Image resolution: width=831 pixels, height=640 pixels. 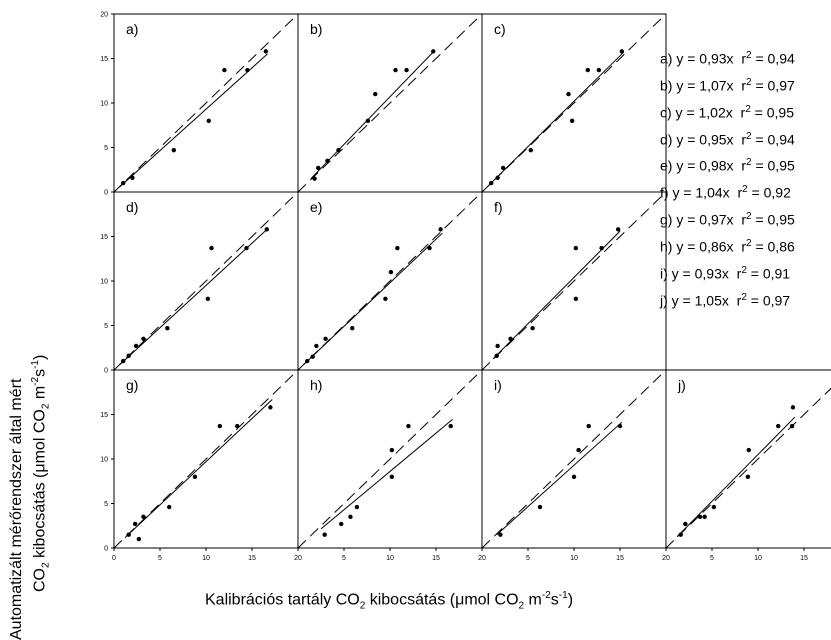 What do you see at coordinates (106, 549) in the screenshot?
I see `y-tick-label: 0` at bounding box center [106, 549].